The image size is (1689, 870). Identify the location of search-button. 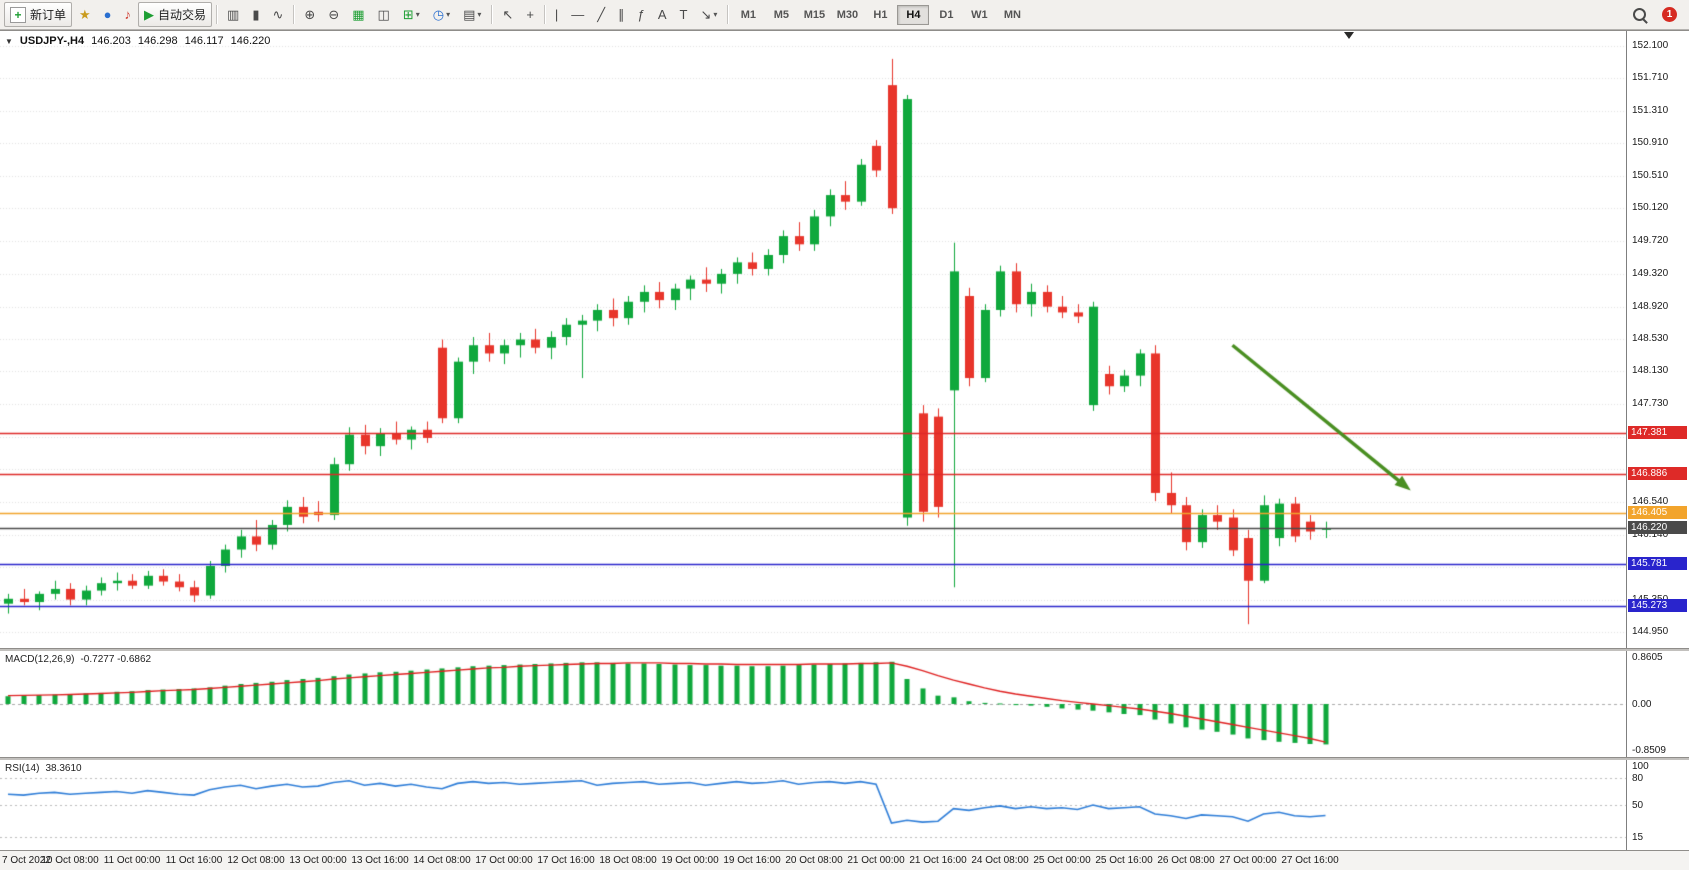
(1639, 14).